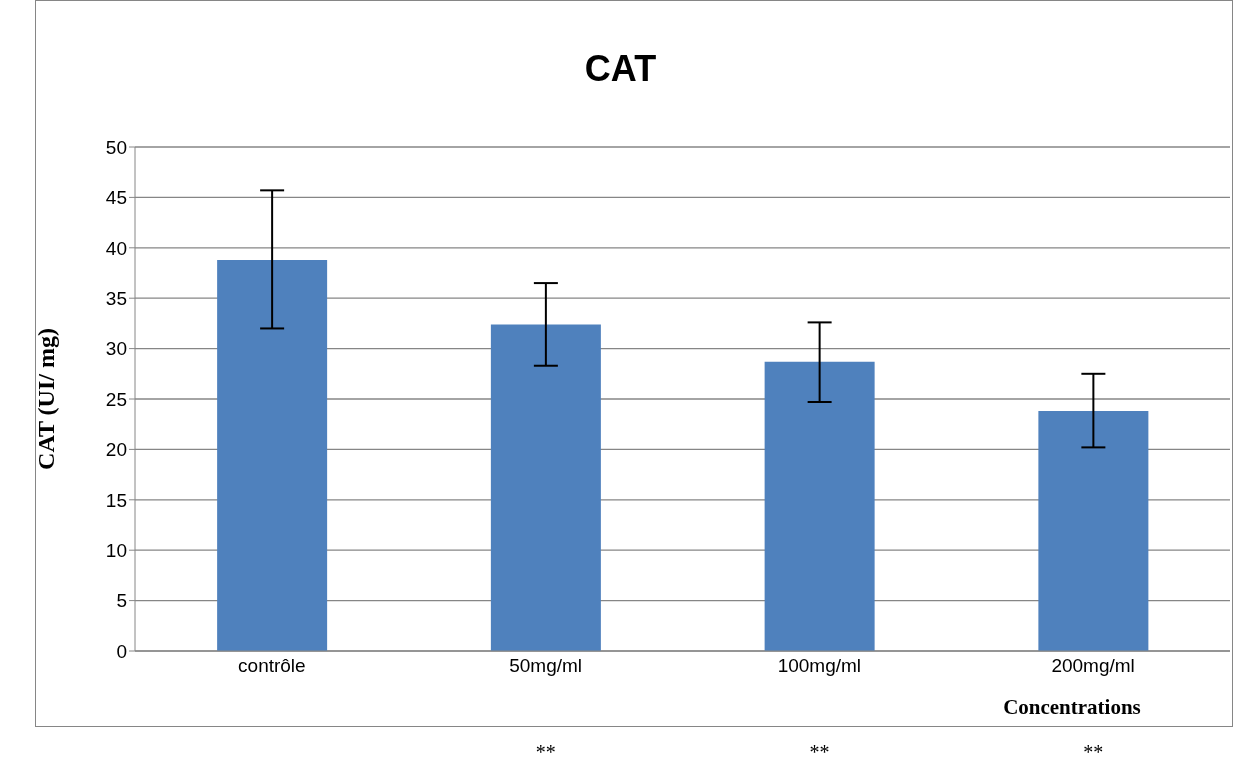  Describe the element at coordinates (121, 601) in the screenshot. I see `y-tick-label: 5` at that location.